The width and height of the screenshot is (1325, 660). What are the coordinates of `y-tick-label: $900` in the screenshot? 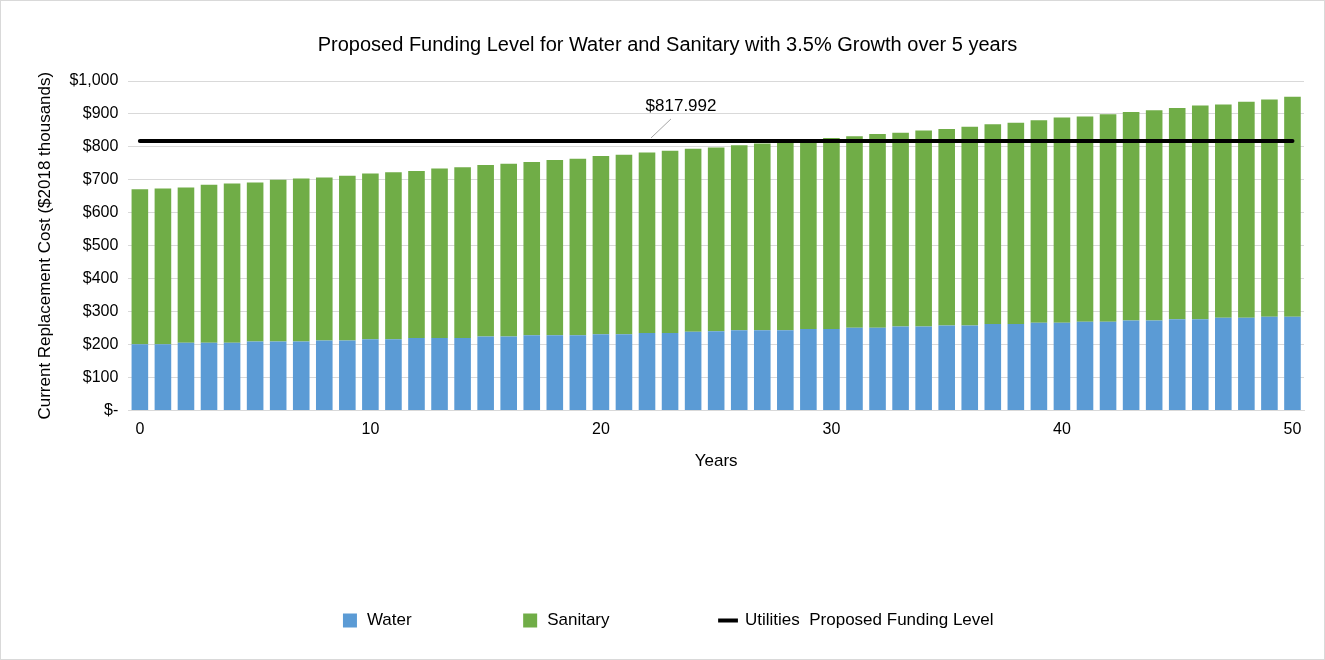 It's located at (100, 113).